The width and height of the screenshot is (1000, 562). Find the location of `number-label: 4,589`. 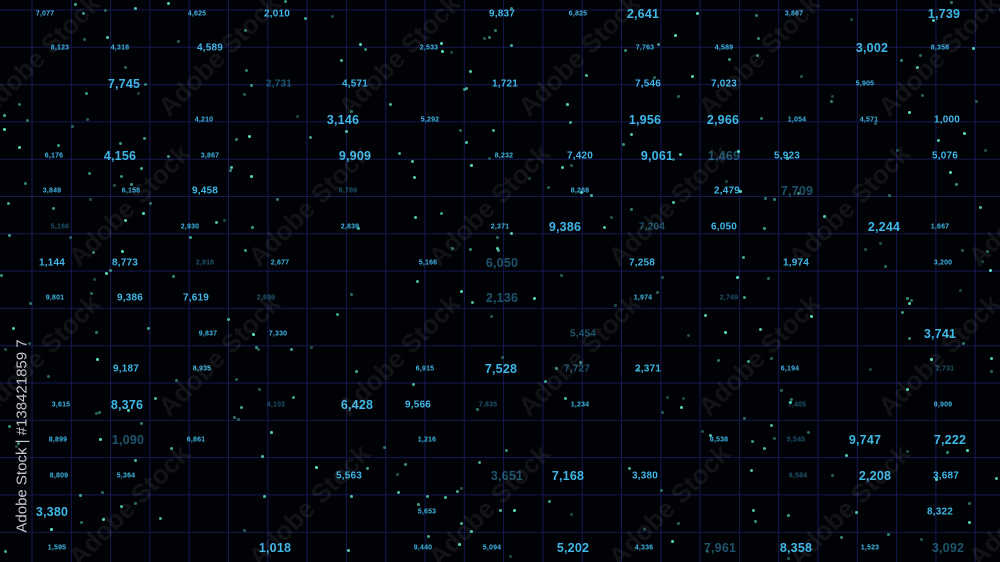

number-label: 4,589 is located at coordinates (210, 48).